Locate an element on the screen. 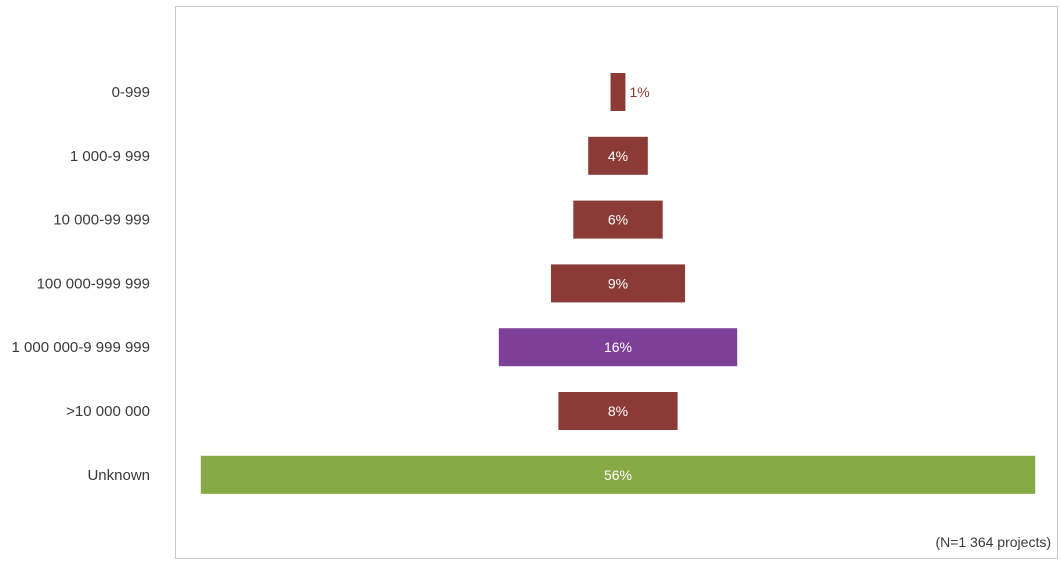  value-label: 6% is located at coordinates (618, 220).